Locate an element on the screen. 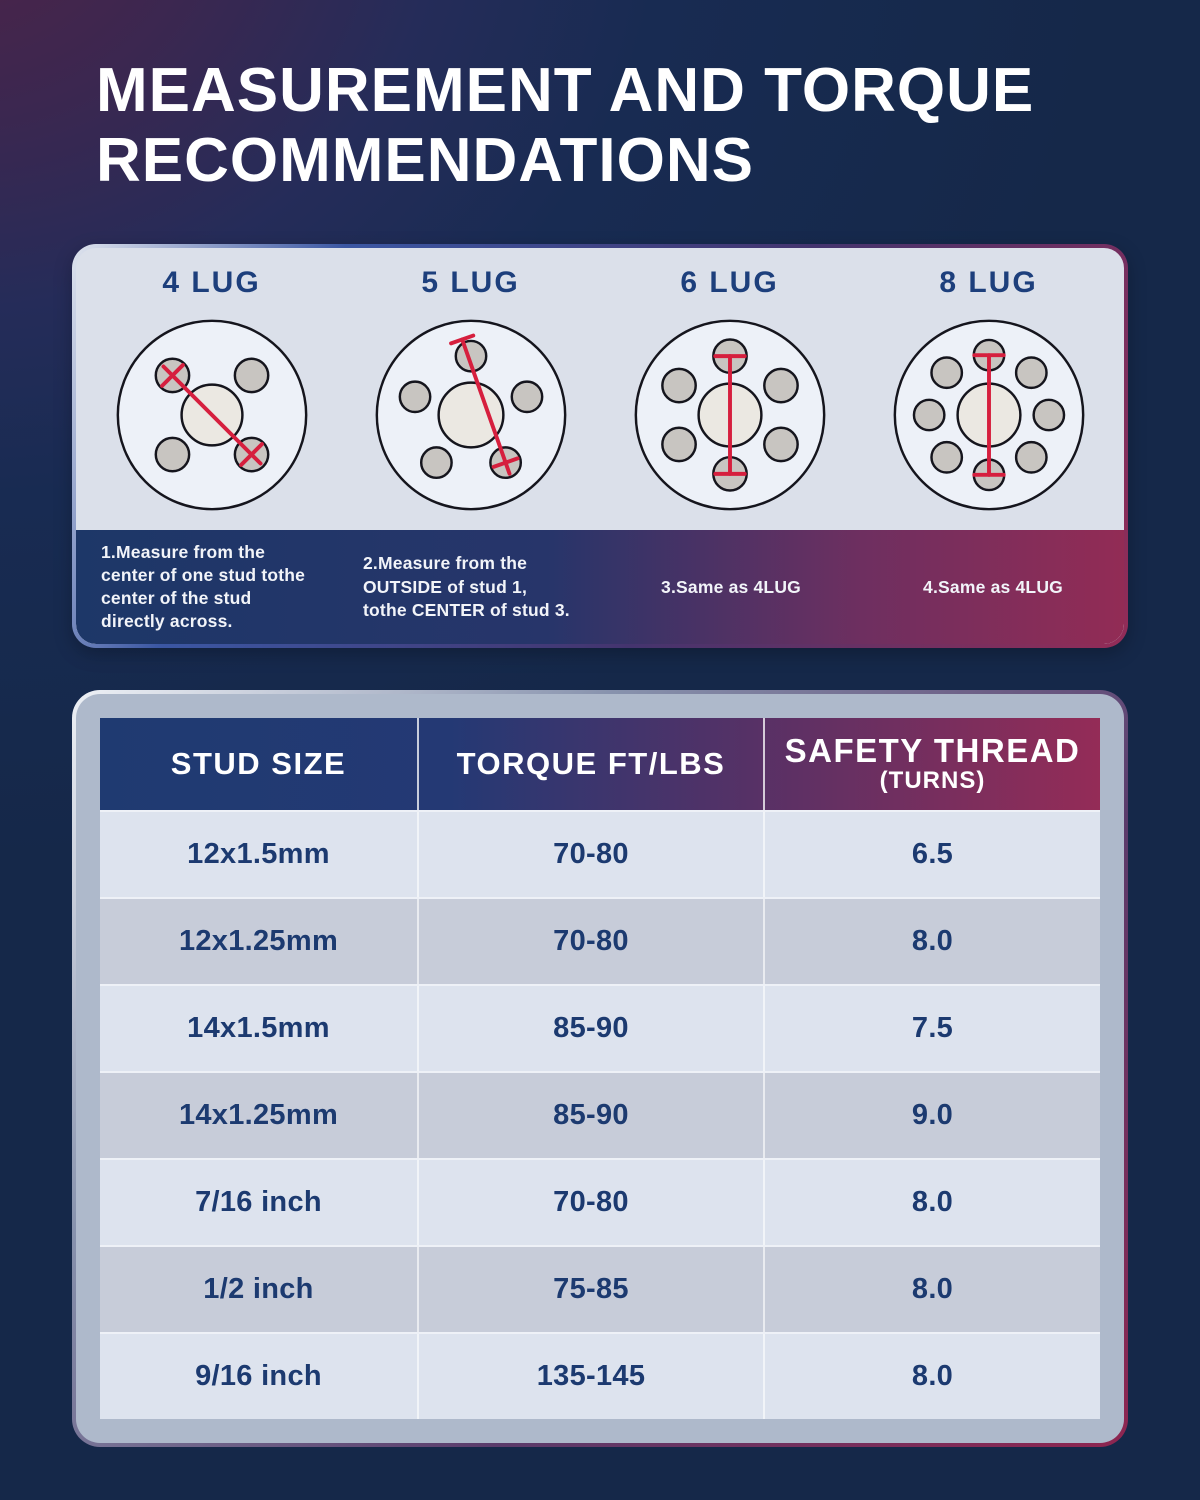 This screenshot has width=1200, height=1500. lug-column-4: 4 LUG is located at coordinates (211, 391).